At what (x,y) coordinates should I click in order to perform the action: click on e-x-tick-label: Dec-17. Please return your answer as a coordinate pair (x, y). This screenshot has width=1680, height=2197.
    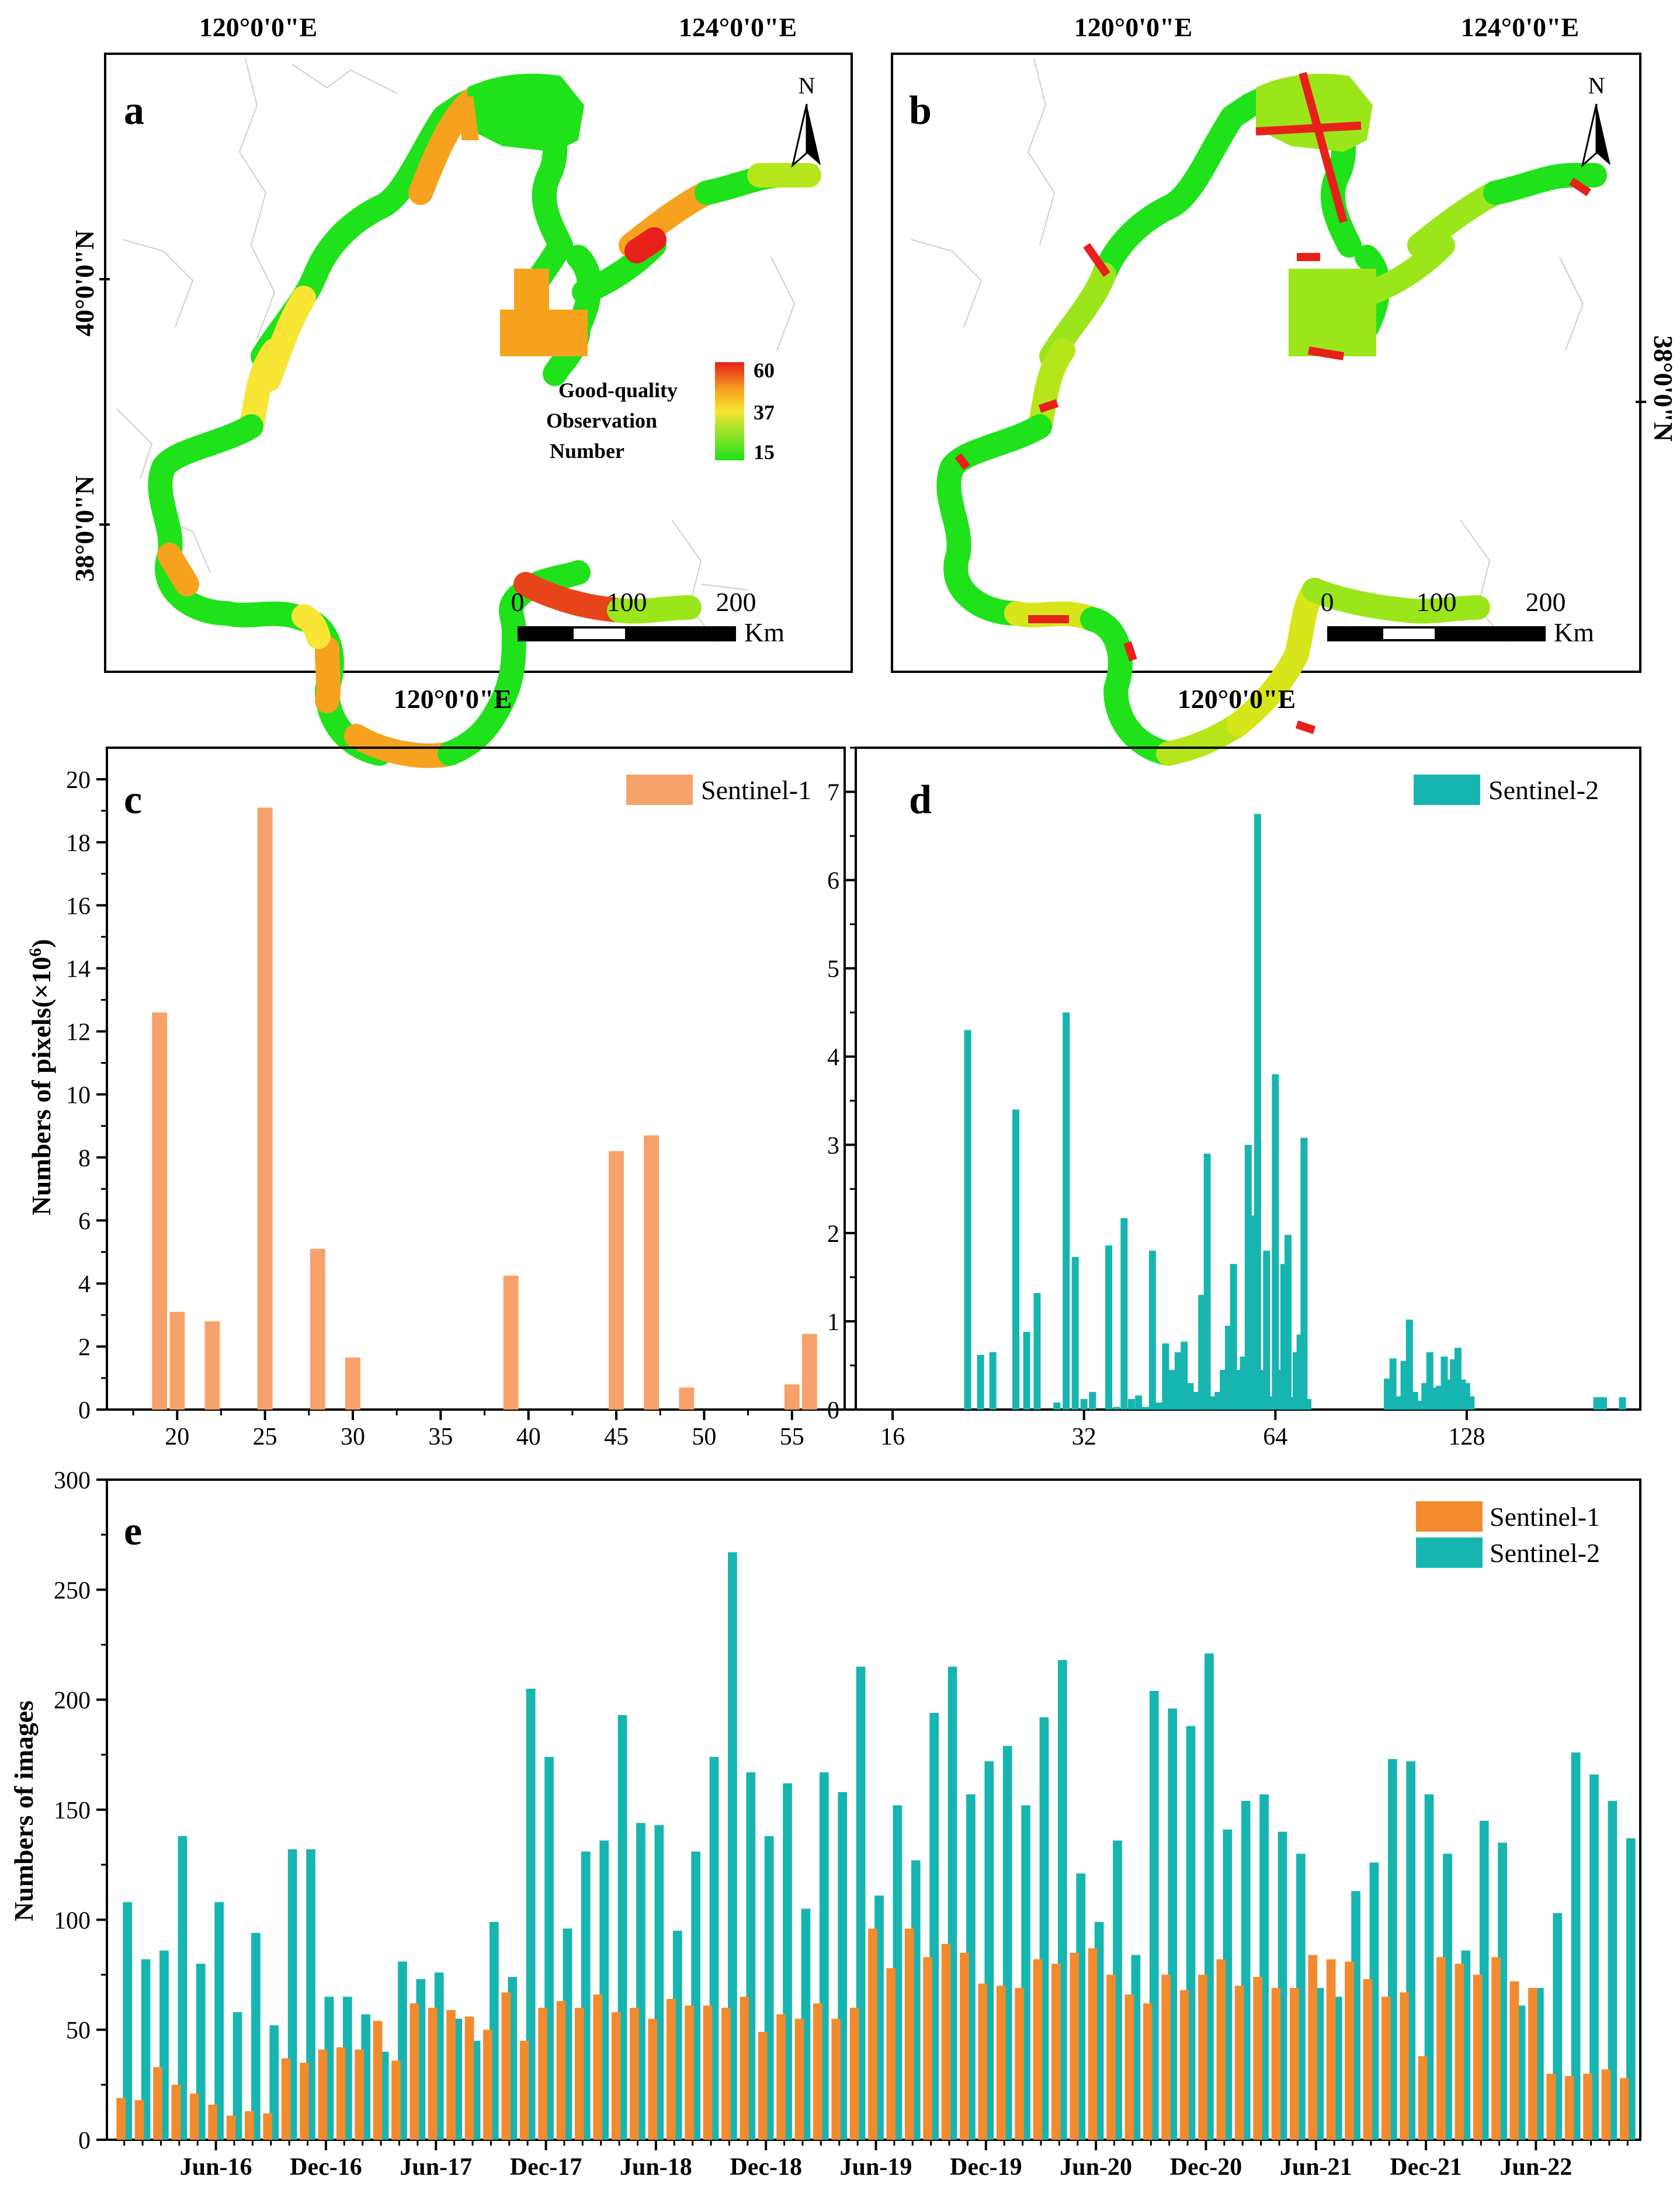
    Looking at the image, I should click on (546, 2167).